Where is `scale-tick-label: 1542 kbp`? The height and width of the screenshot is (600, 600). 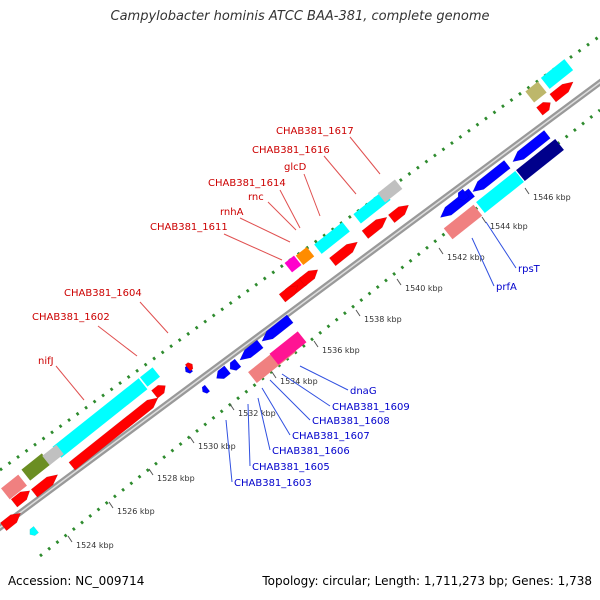 scale-tick-label: 1542 kbp is located at coordinates (466, 257).